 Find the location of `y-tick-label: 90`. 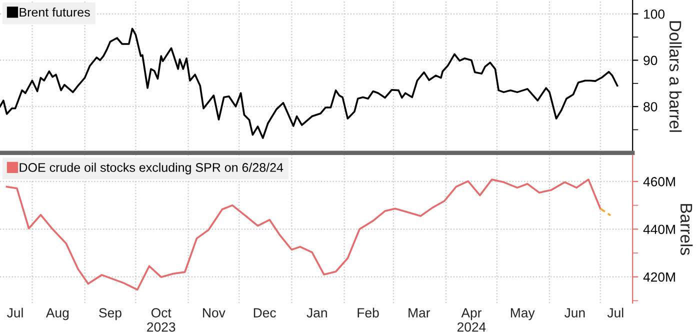

y-tick-label: 90 is located at coordinates (651, 61).